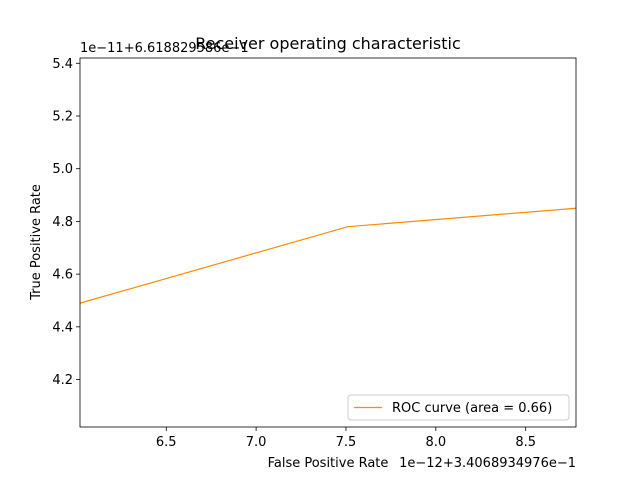 The width and height of the screenshot is (640, 480). Describe the element at coordinates (62, 64) in the screenshot. I see `y-tick-label: 5.4` at that location.